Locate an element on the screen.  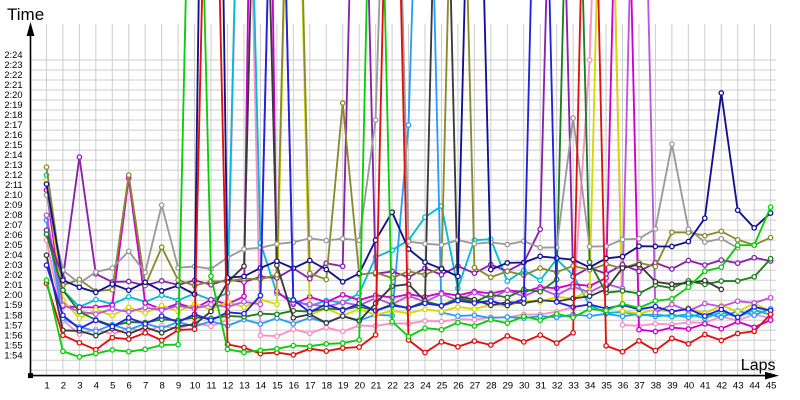
svg-text: 12 is located at coordinates (228, 386).